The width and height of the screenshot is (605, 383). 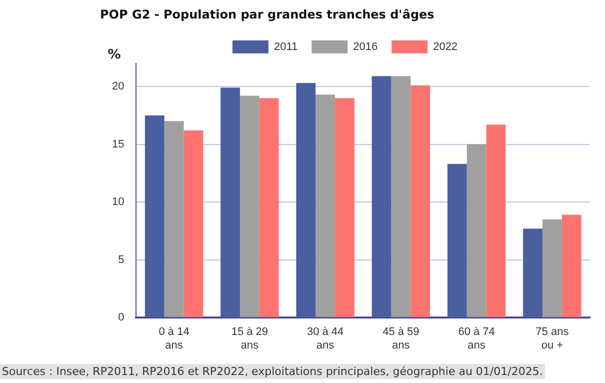 What do you see at coordinates (118, 202) in the screenshot?
I see `y-tick-label: 10` at bounding box center [118, 202].